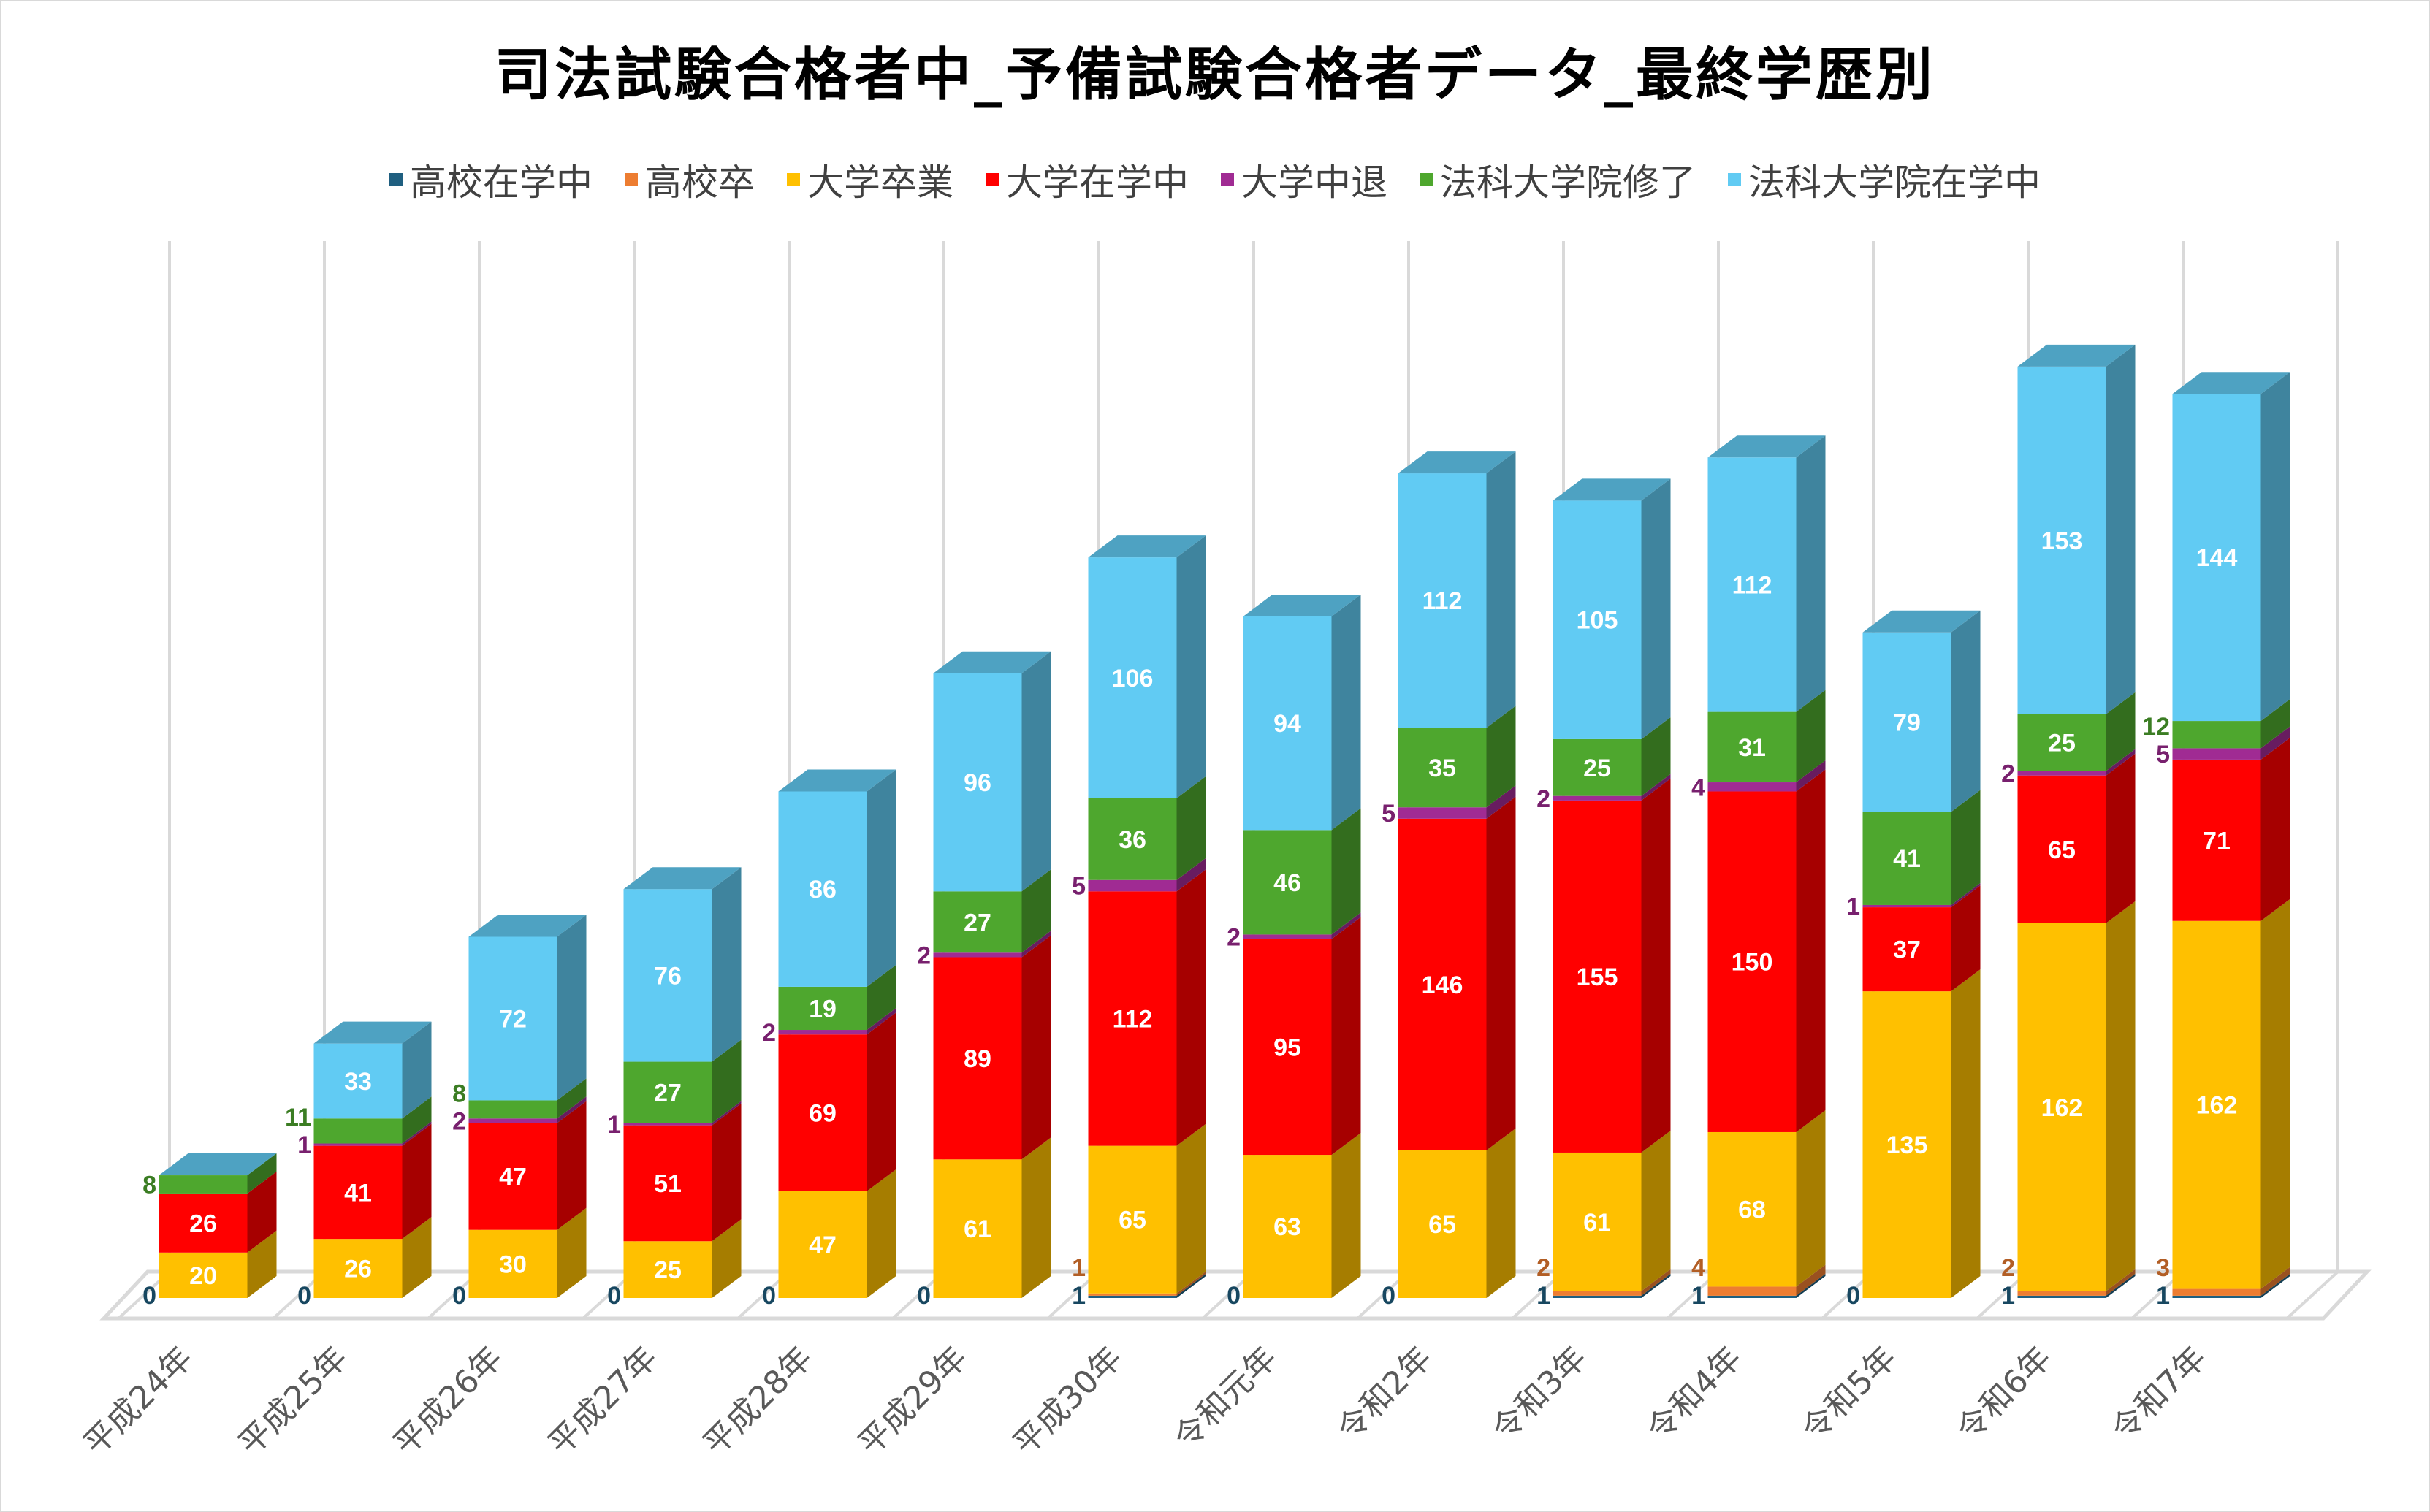 The height and width of the screenshot is (1512, 2430). I want to click on legend-item: 大学卒業, so click(870, 179).